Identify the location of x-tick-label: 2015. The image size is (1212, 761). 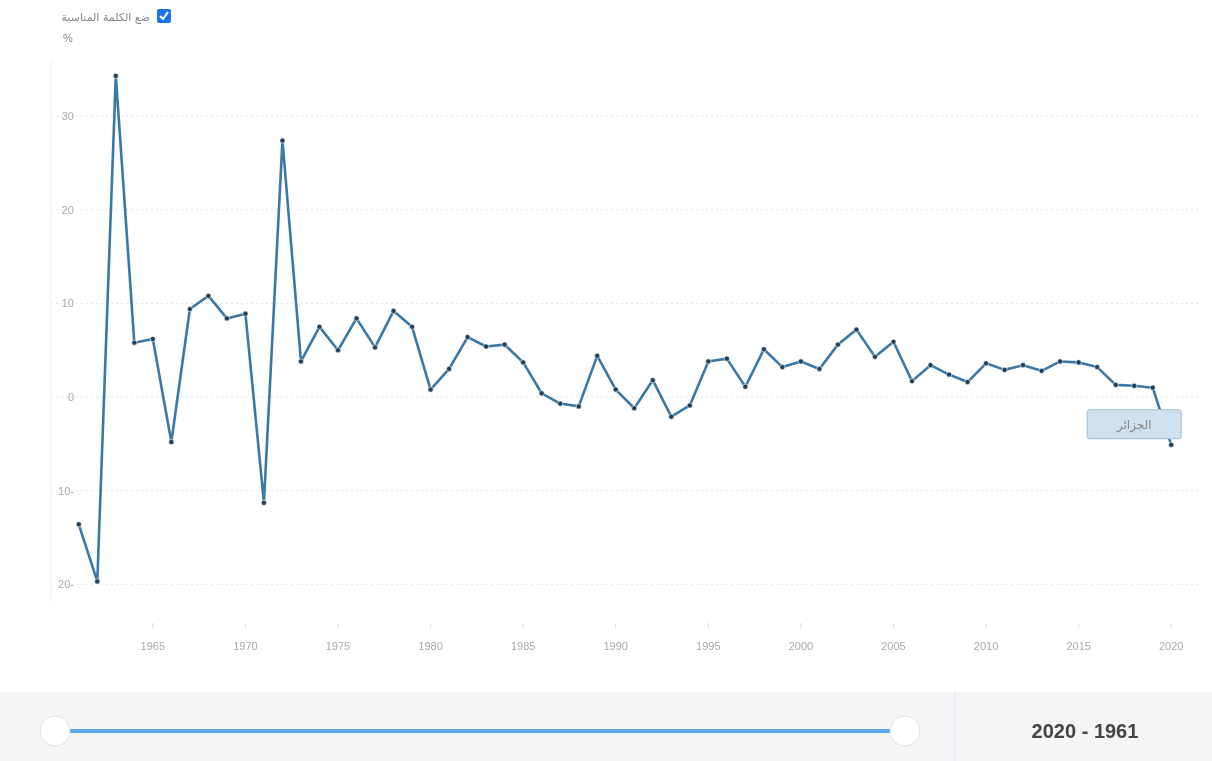
(1078, 646).